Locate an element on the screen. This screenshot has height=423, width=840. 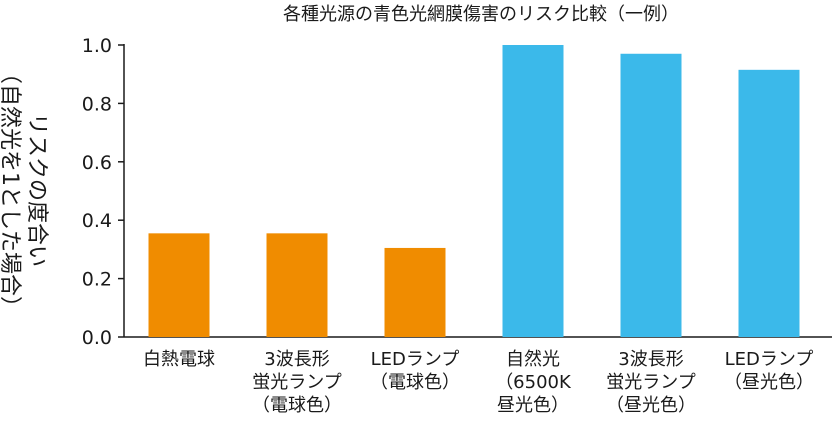
x-category-label-line: （6500K is located at coordinates (533, 382).